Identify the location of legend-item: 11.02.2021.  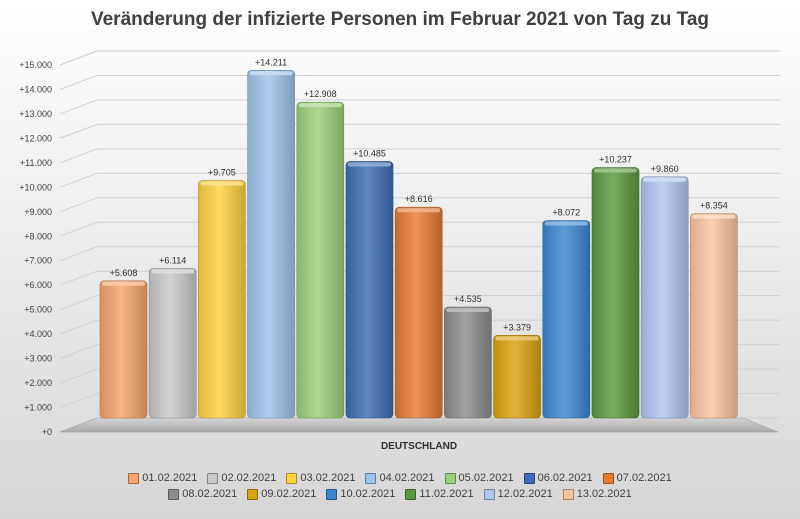
(439, 494).